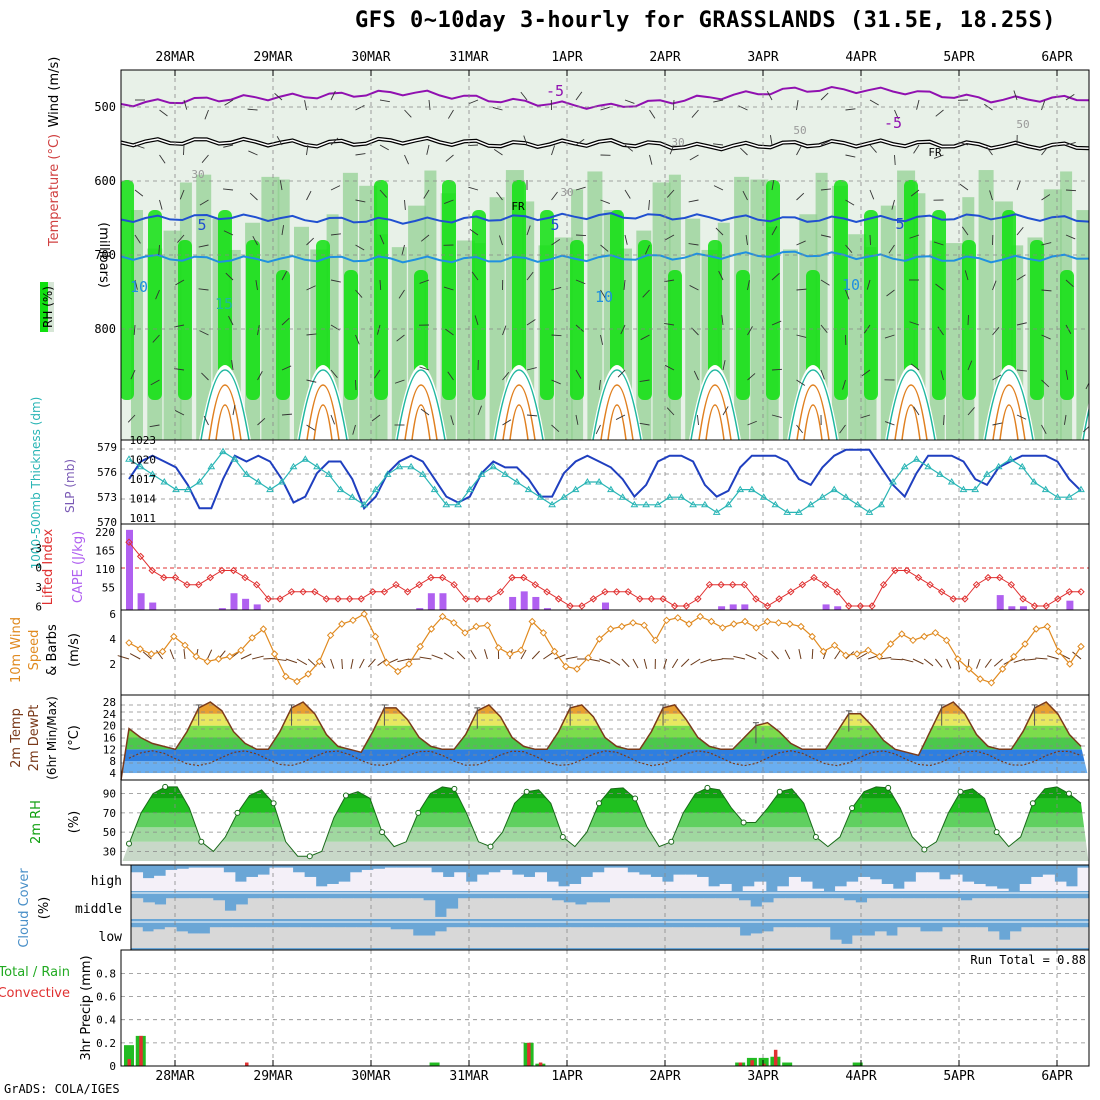 This screenshot has width=1100, height=1100. What do you see at coordinates (197, 174) in the screenshot?
I see `contour-label: 30` at bounding box center [197, 174].